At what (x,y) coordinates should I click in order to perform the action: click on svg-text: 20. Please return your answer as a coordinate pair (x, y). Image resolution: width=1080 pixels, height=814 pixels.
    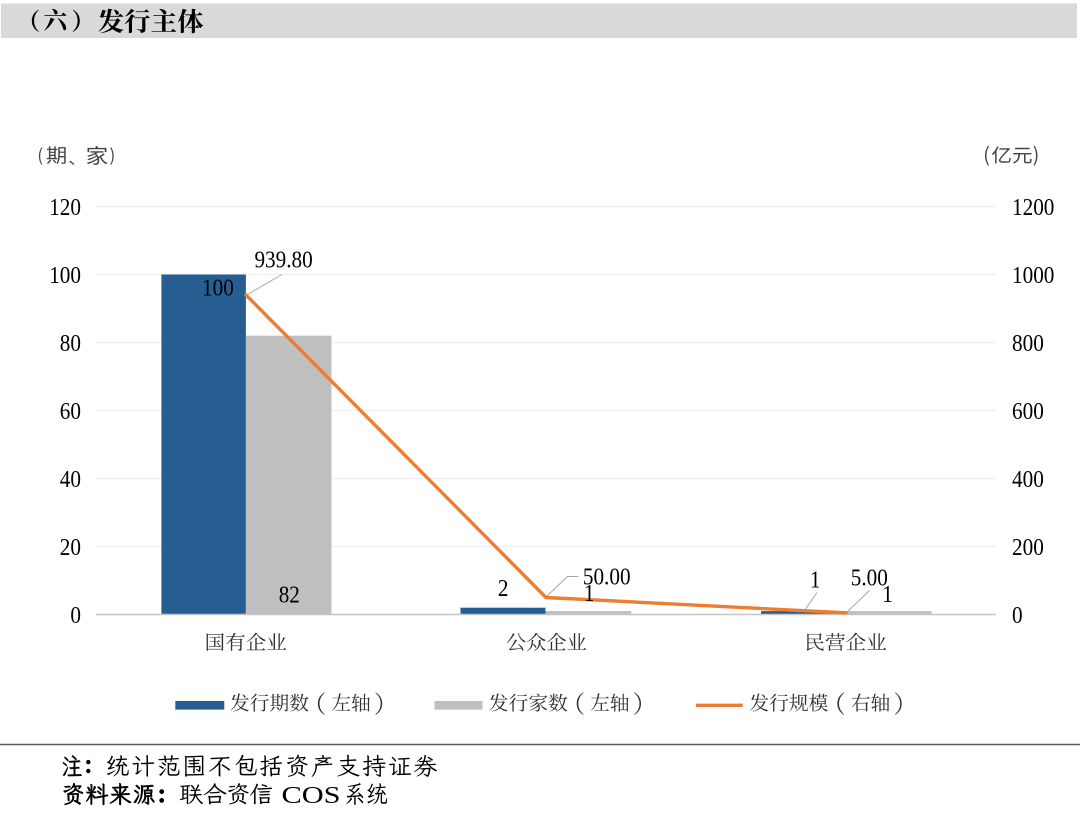
    Looking at the image, I should click on (70, 548).